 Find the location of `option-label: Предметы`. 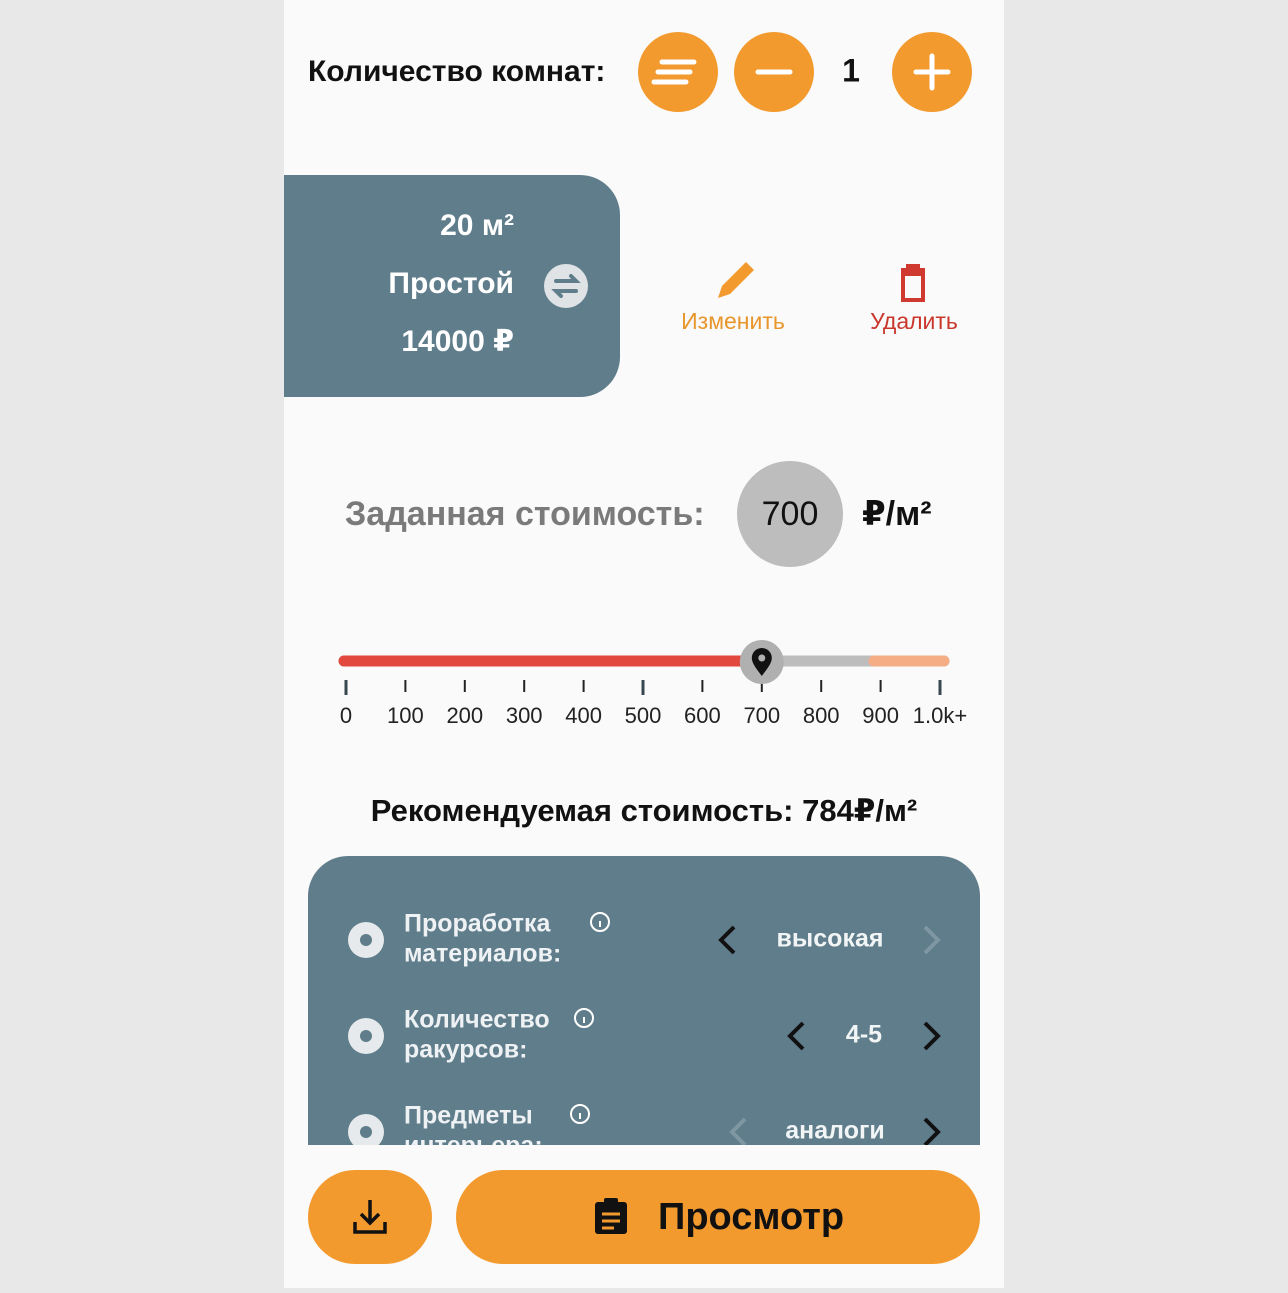

option-label: Предметы is located at coordinates (468, 1116).